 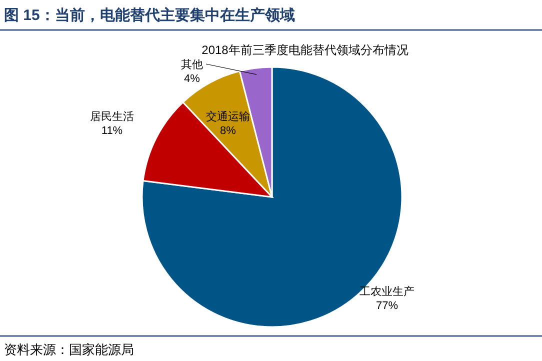 What do you see at coordinates (69, 349) in the screenshot?
I see `text: 资料来源：国家能源局` at bounding box center [69, 349].